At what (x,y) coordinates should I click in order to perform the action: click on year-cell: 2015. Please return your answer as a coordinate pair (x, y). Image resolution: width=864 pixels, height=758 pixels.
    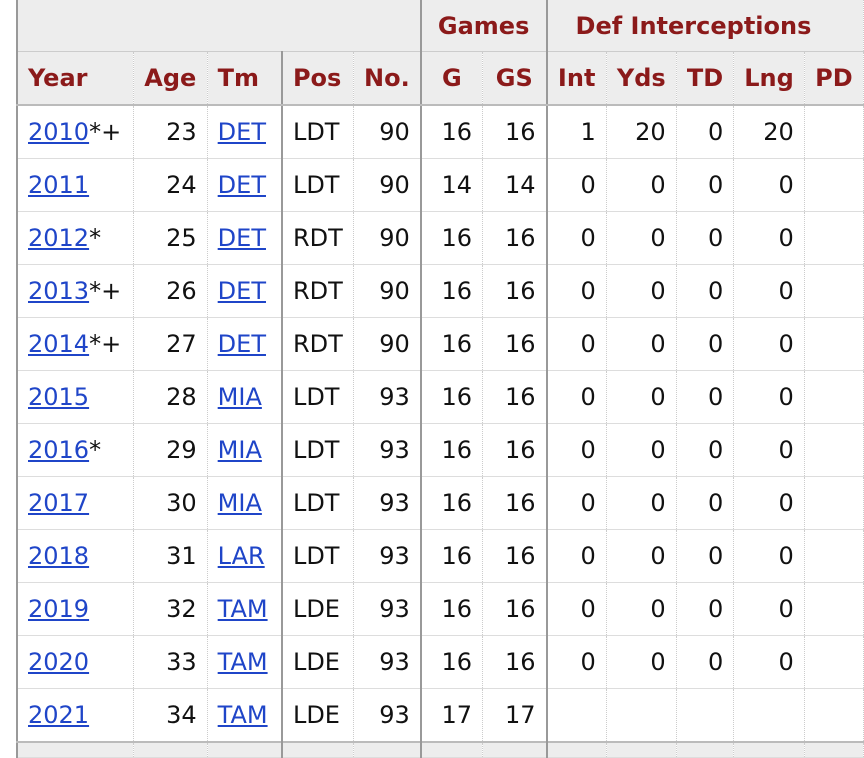
    Looking at the image, I should click on (75, 397).